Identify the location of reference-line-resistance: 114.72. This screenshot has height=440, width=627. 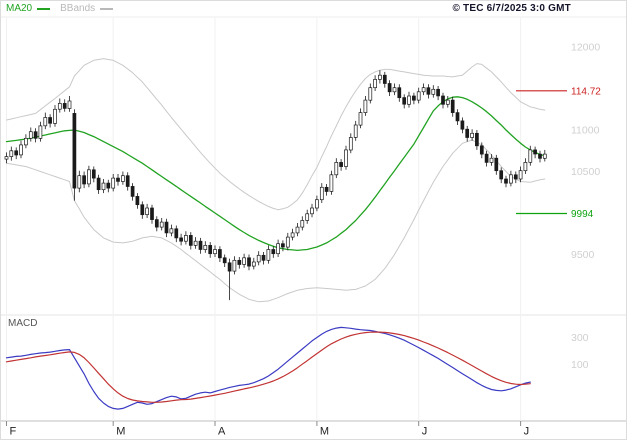
(558, 91).